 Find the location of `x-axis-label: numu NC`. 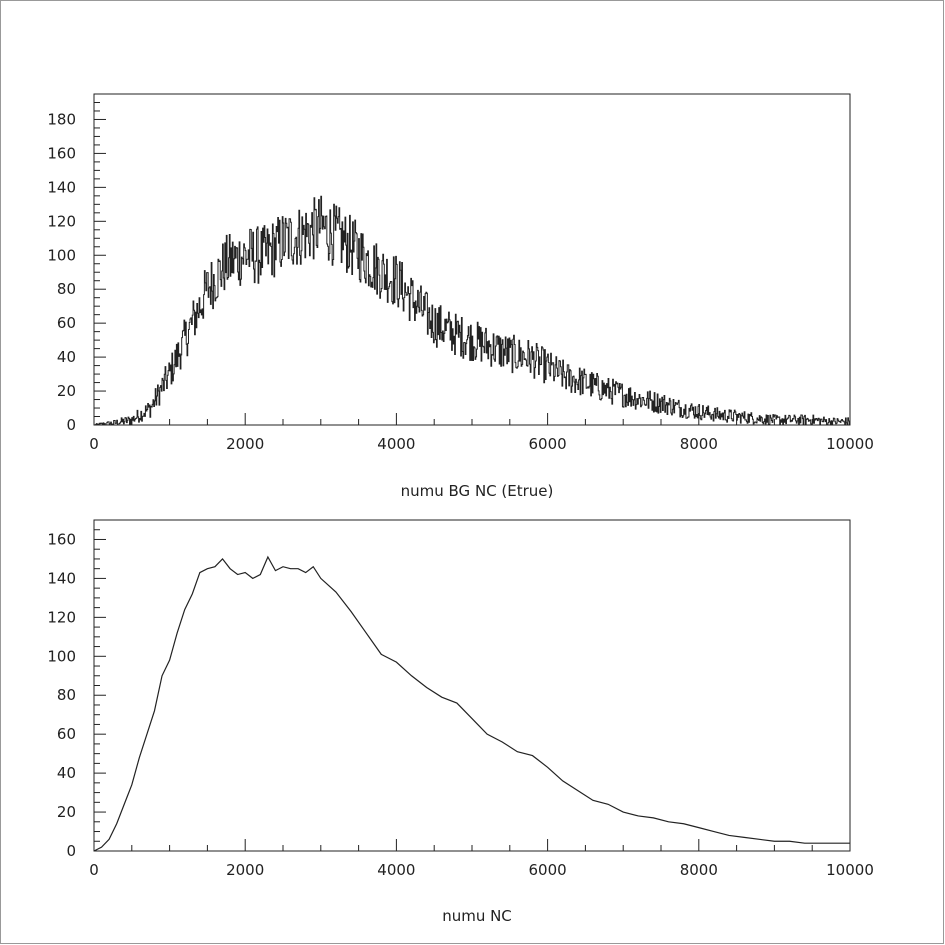

x-axis-label: numu NC is located at coordinates (477, 916).